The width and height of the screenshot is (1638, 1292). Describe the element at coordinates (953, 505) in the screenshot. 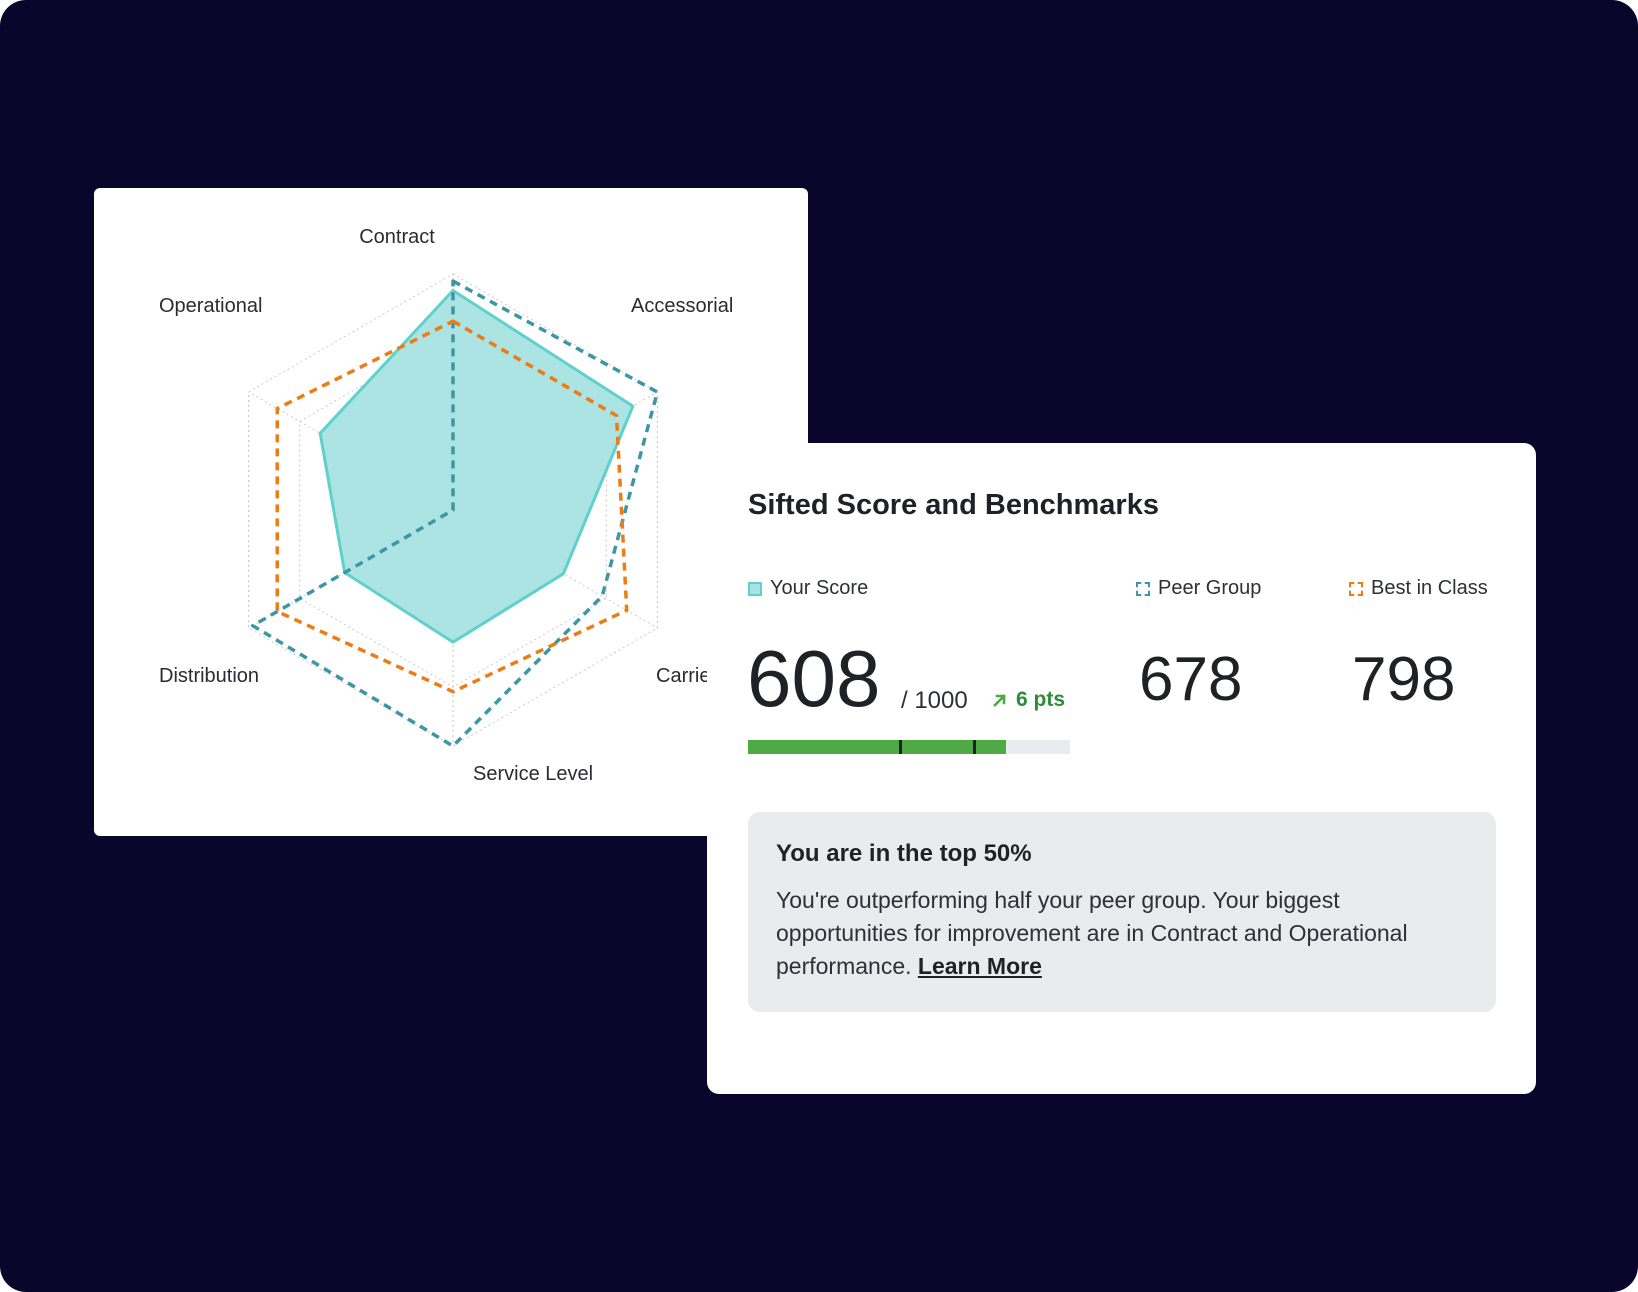

I see `card-title: Sifted Score and Benchmarks` at that location.